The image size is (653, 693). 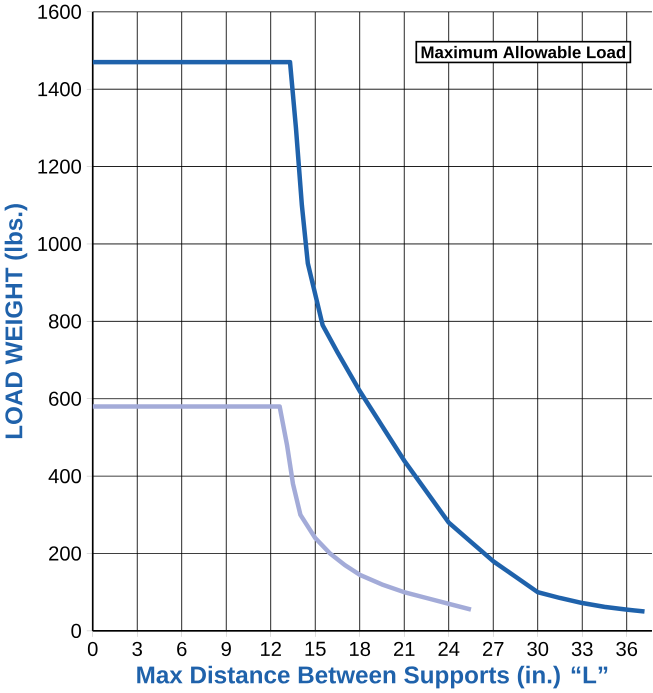 I want to click on x-tick-label: 18, so click(x=360, y=649).